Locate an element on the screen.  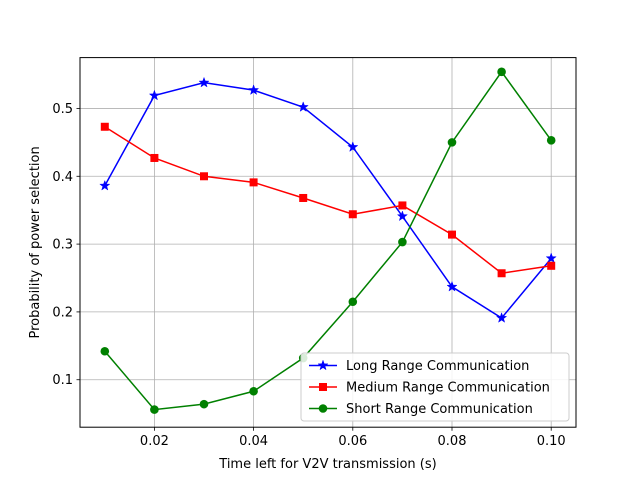
x-tick-label: 0.04 is located at coordinates (253, 441).